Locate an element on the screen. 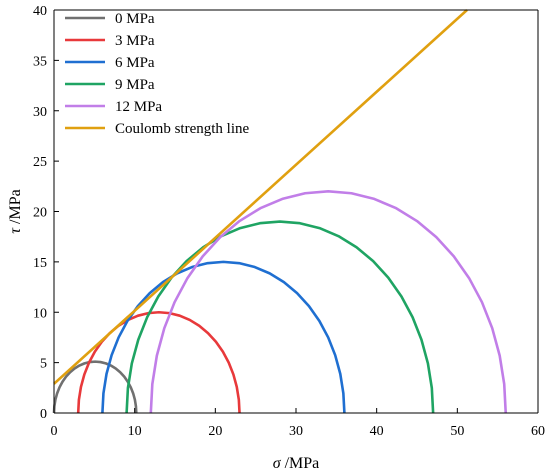 This screenshot has width=550, height=474. y-tick-label: 10 is located at coordinates (40, 313).